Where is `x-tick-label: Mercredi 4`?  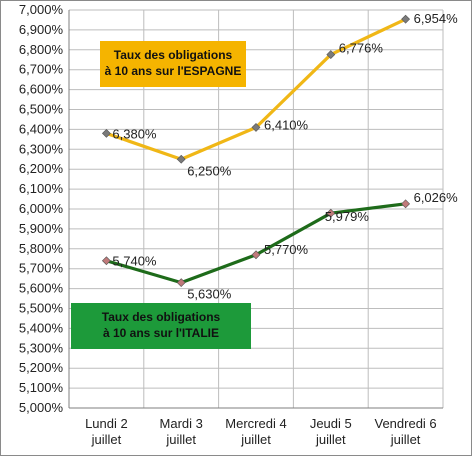
x-tick-label: Mercredi 4 is located at coordinates (255, 423).